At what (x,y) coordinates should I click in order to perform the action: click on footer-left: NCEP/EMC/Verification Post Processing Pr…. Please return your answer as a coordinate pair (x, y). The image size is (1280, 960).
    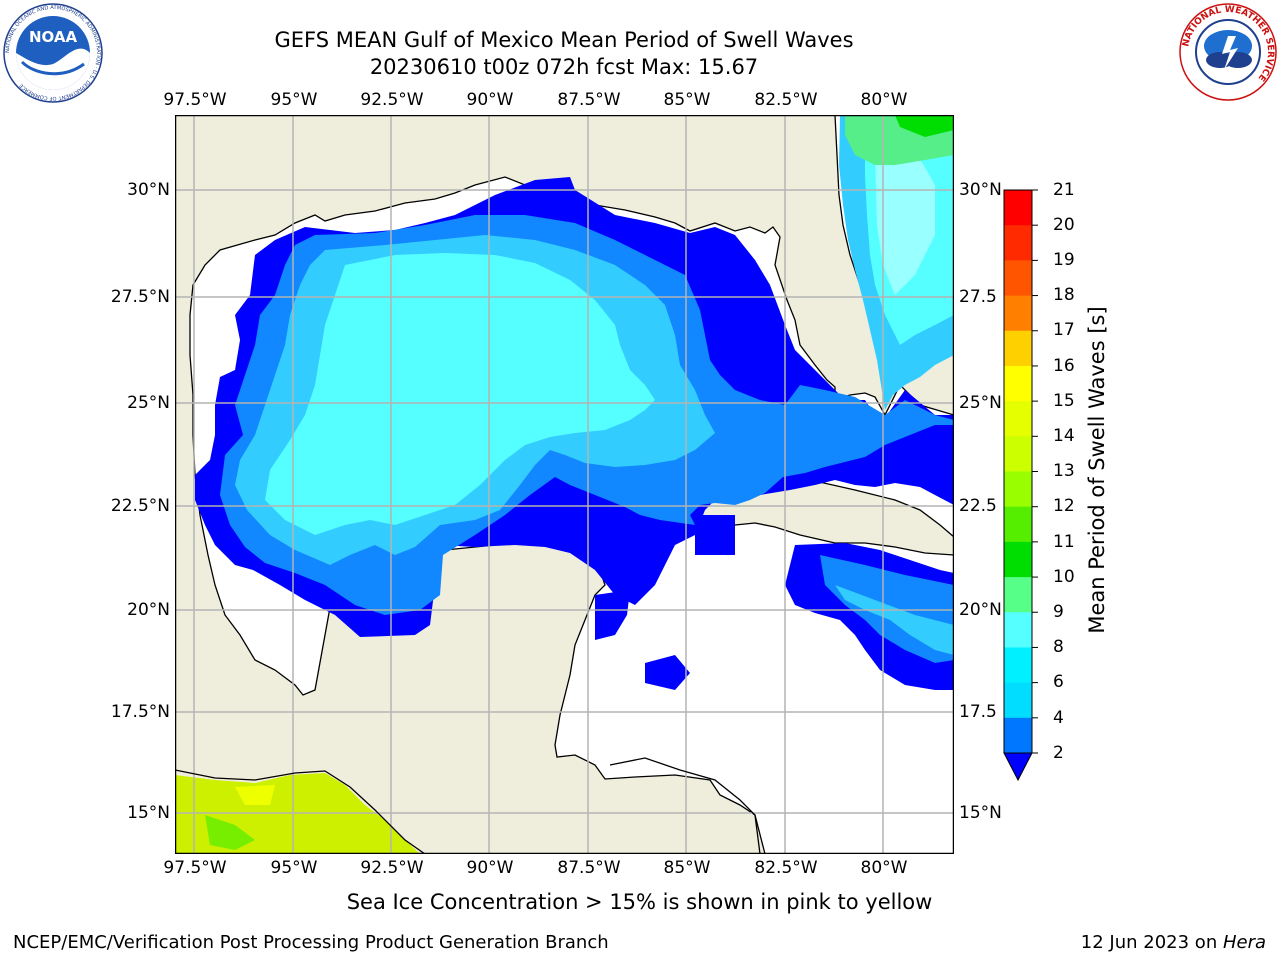
    Looking at the image, I should click on (311, 942).